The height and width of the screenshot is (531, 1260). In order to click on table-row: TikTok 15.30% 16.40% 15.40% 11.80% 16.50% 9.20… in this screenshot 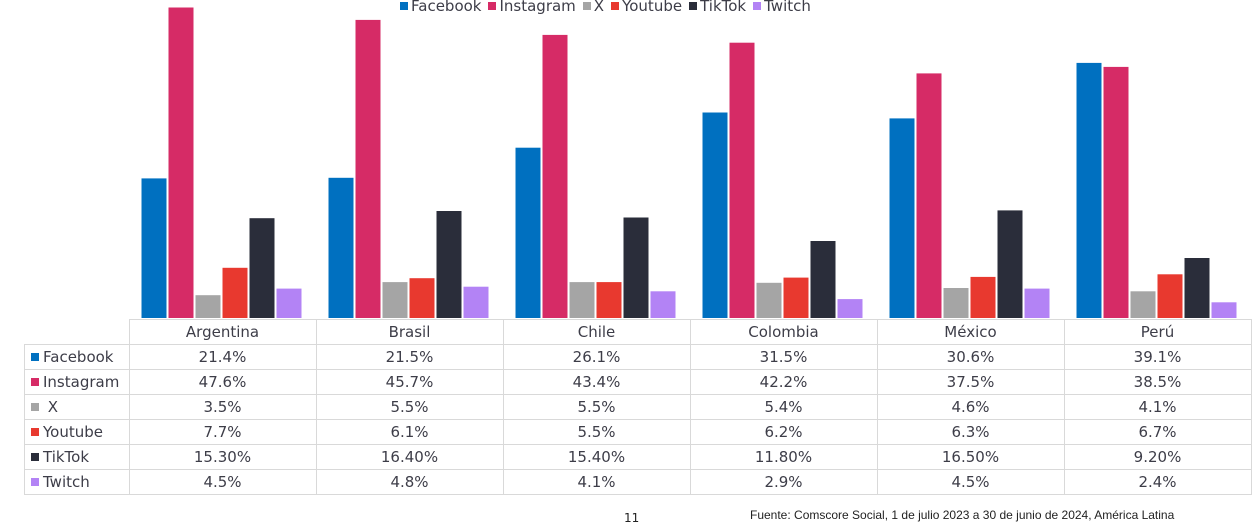, I will do `click(638, 457)`.